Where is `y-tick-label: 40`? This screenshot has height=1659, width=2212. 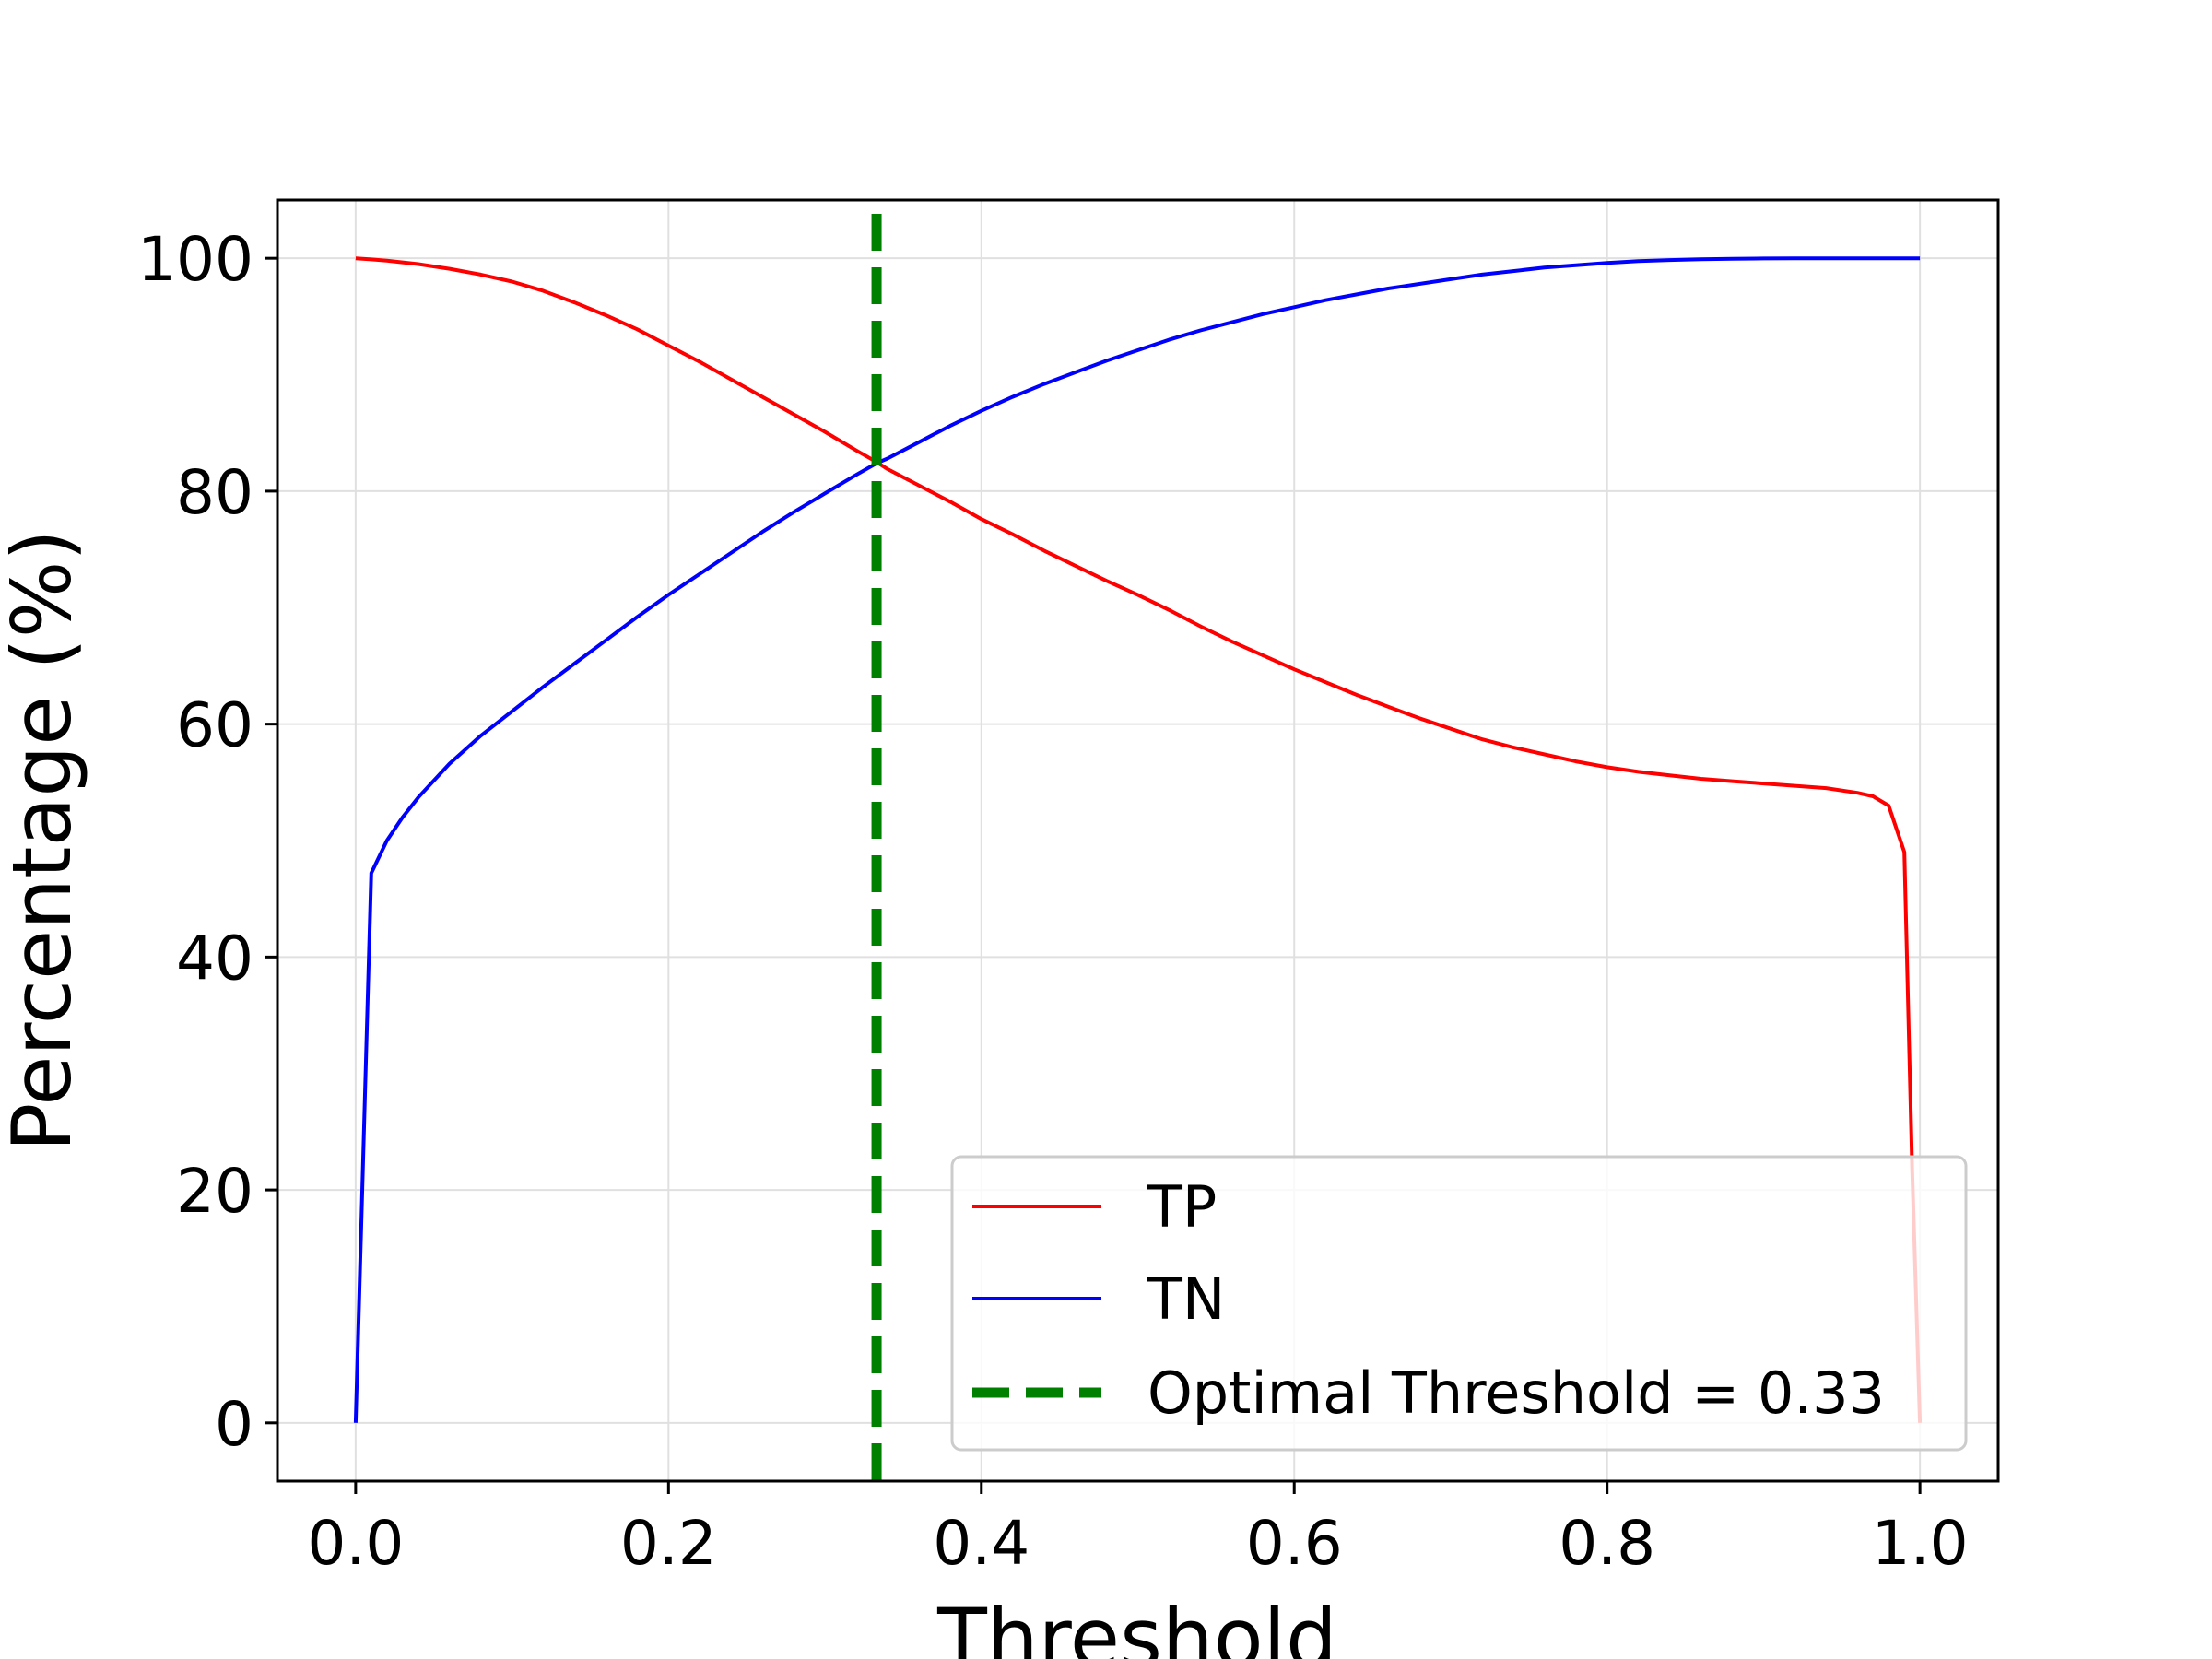 y-tick-label: 40 is located at coordinates (214, 958).